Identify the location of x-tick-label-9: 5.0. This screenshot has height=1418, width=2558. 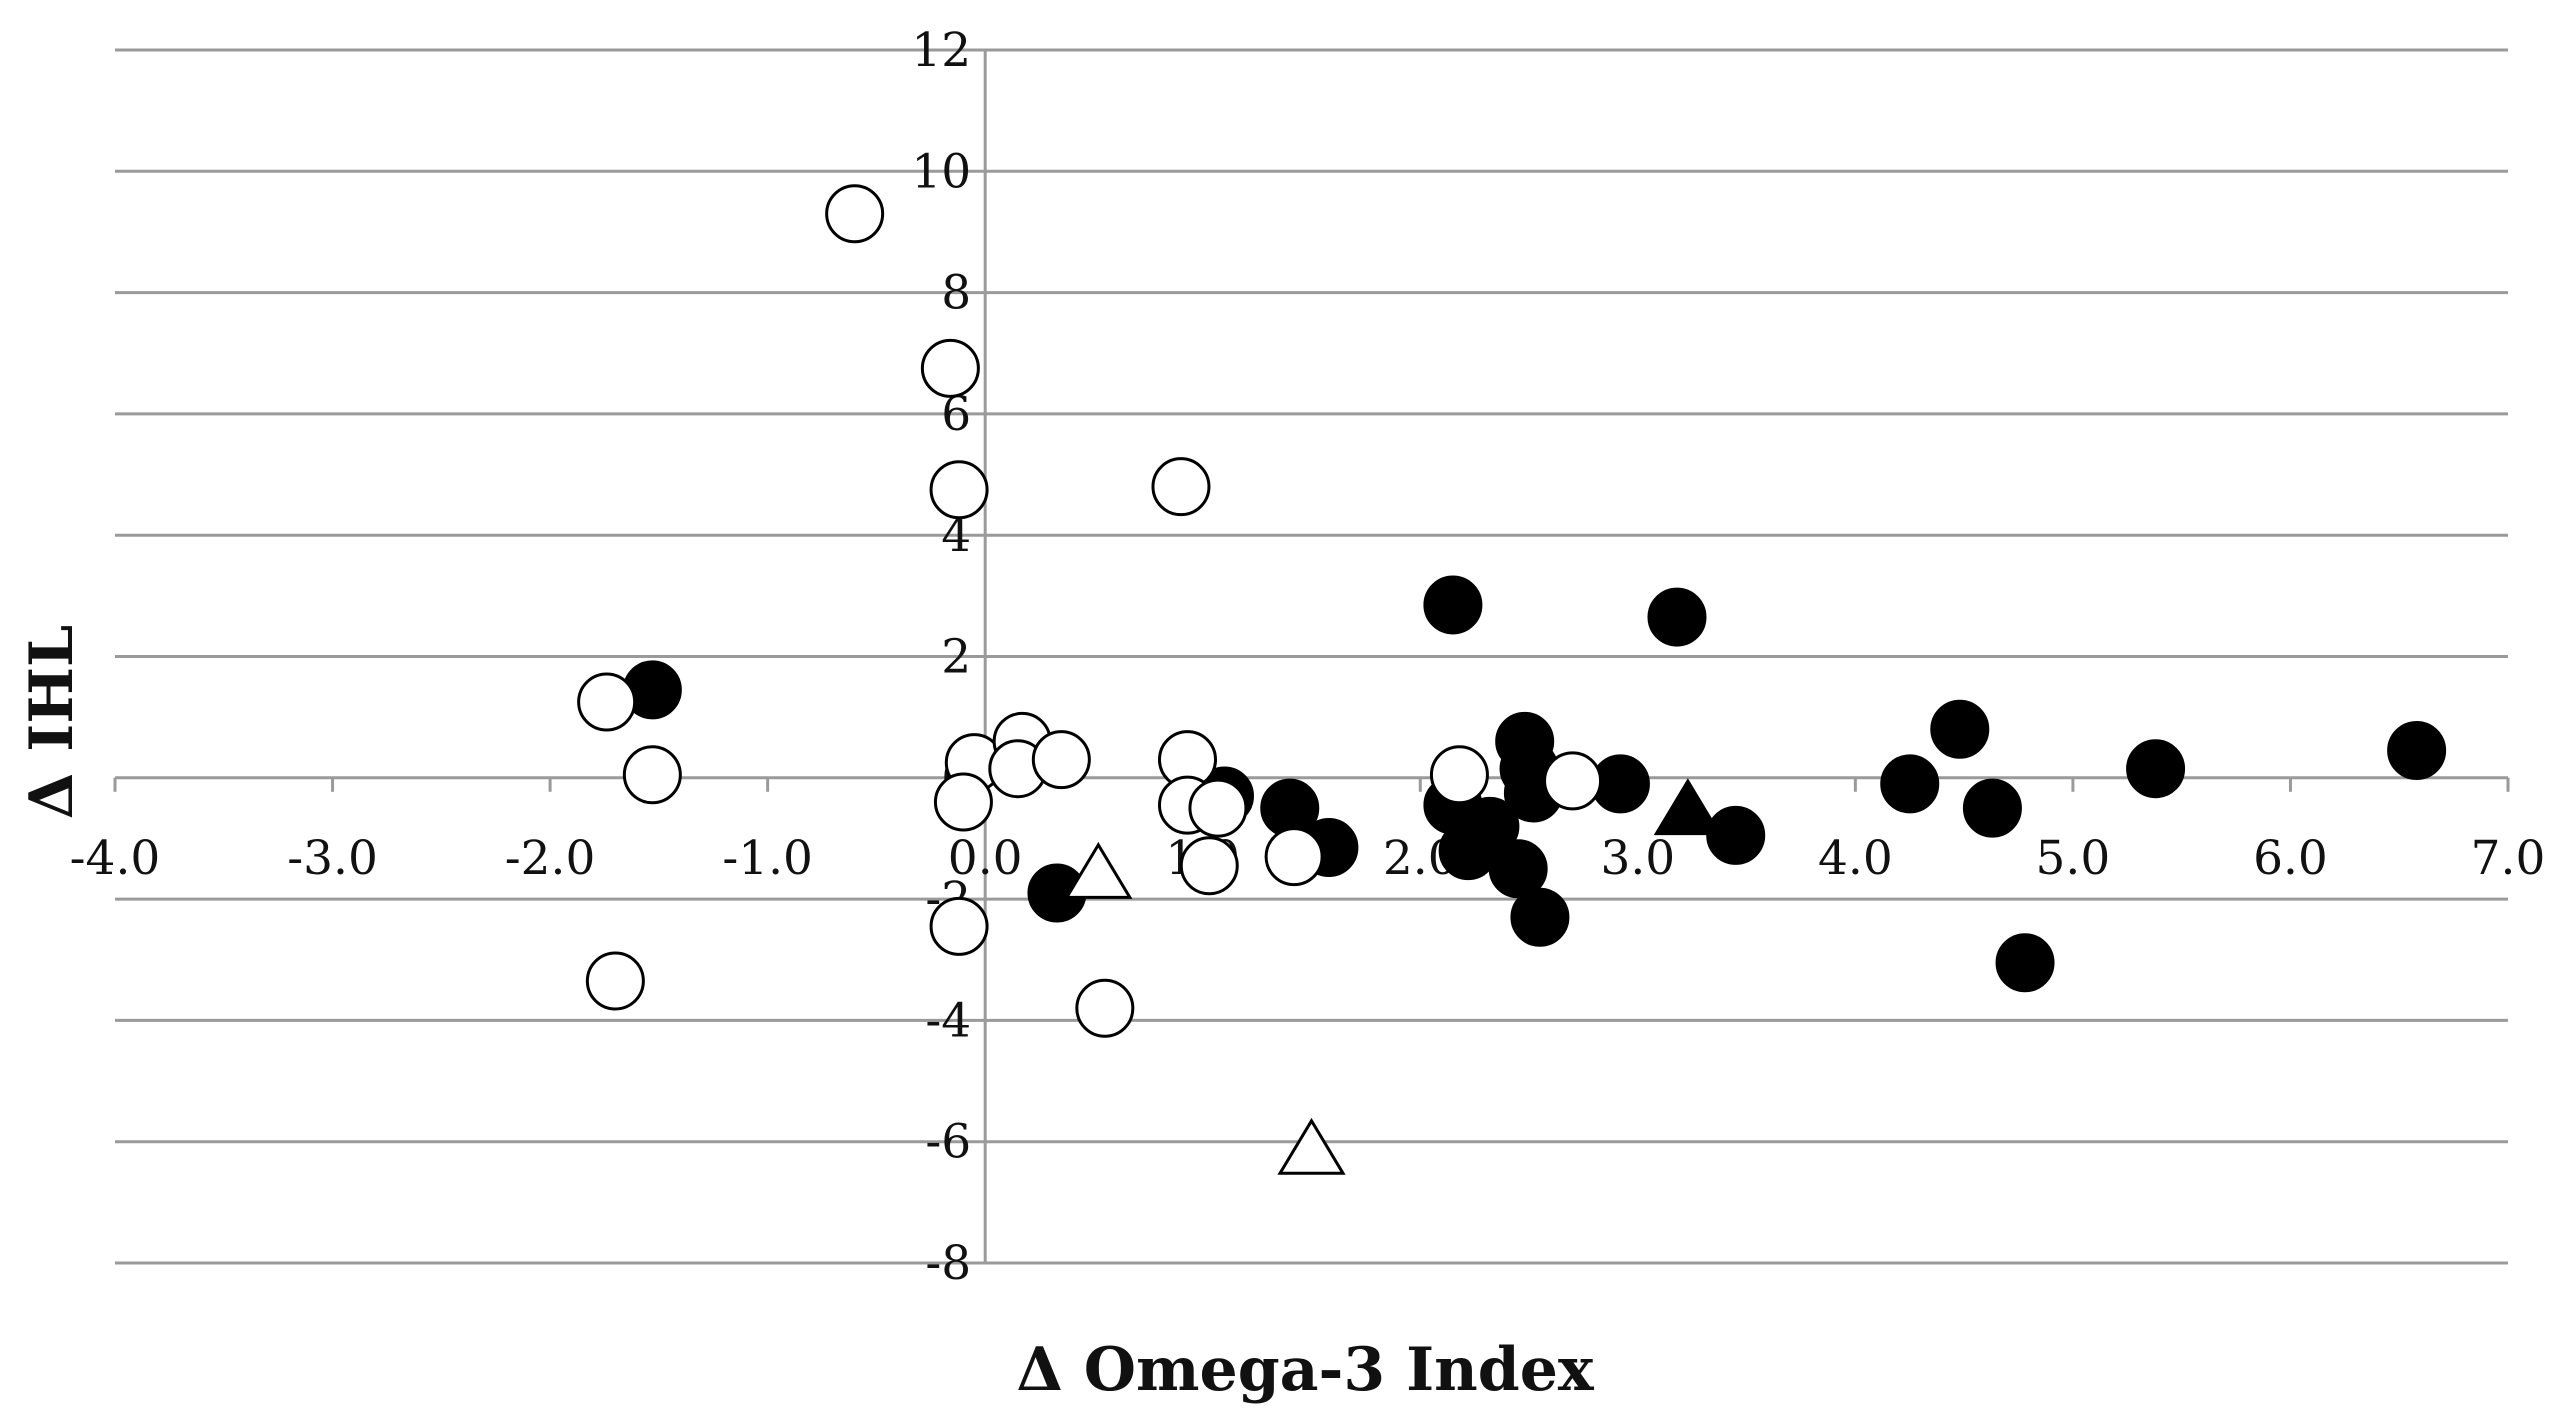
(2073, 858).